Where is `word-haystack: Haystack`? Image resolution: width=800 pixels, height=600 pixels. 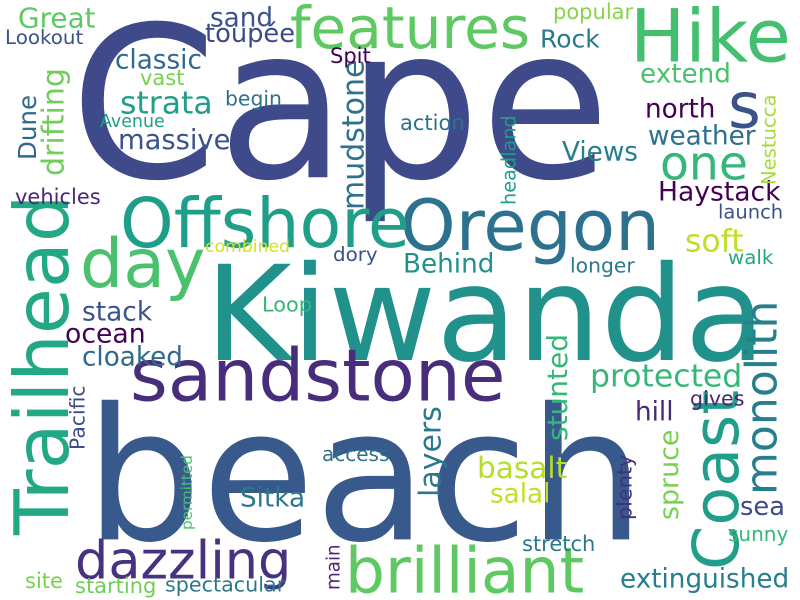 word-haystack: Haystack is located at coordinates (719, 192).